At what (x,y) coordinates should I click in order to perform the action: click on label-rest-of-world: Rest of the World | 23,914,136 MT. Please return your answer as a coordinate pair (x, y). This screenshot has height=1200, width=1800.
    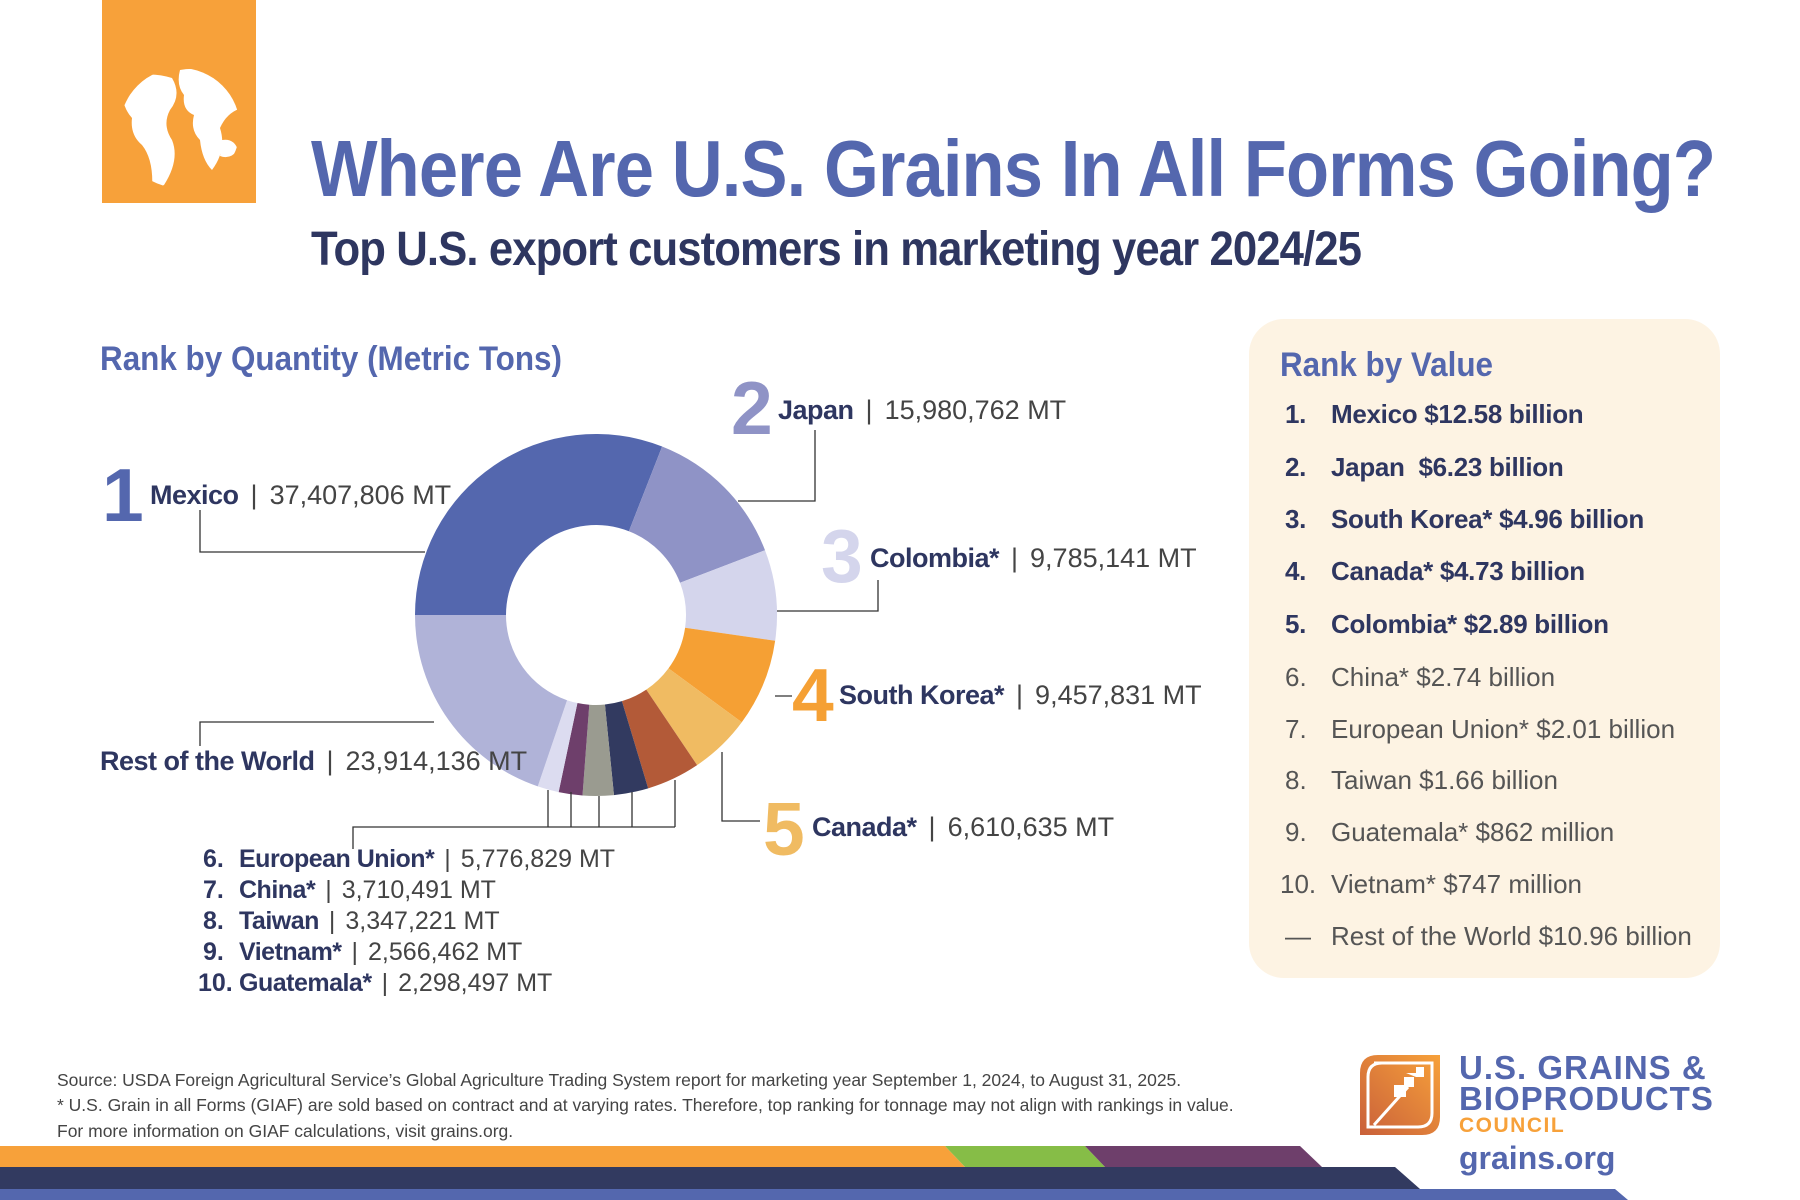
    Looking at the image, I should click on (313, 761).